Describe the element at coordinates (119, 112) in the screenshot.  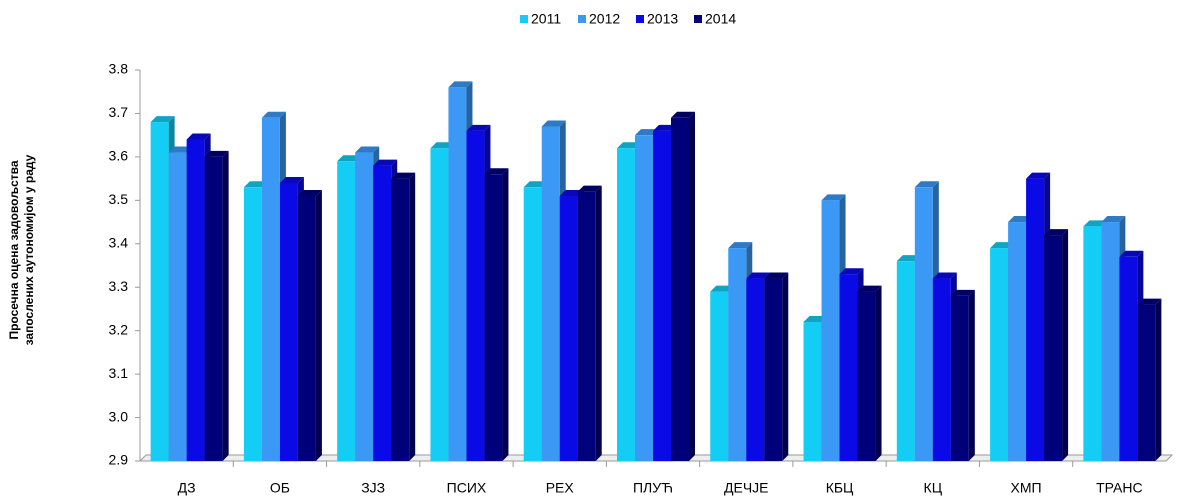
I see `y-tick-label: 3.7` at that location.